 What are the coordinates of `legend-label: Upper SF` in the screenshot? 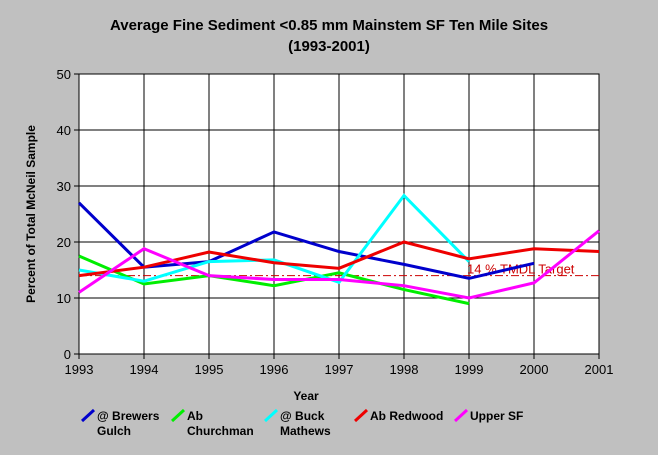 It's located at (496, 416).